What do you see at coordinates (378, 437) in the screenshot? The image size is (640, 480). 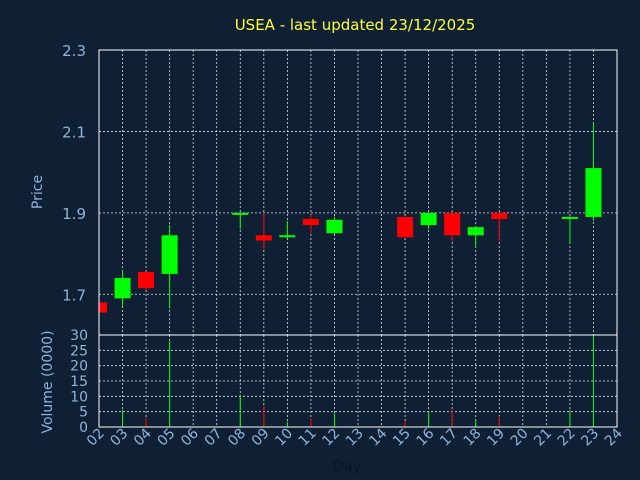 I see `x-tick-label: 14` at bounding box center [378, 437].